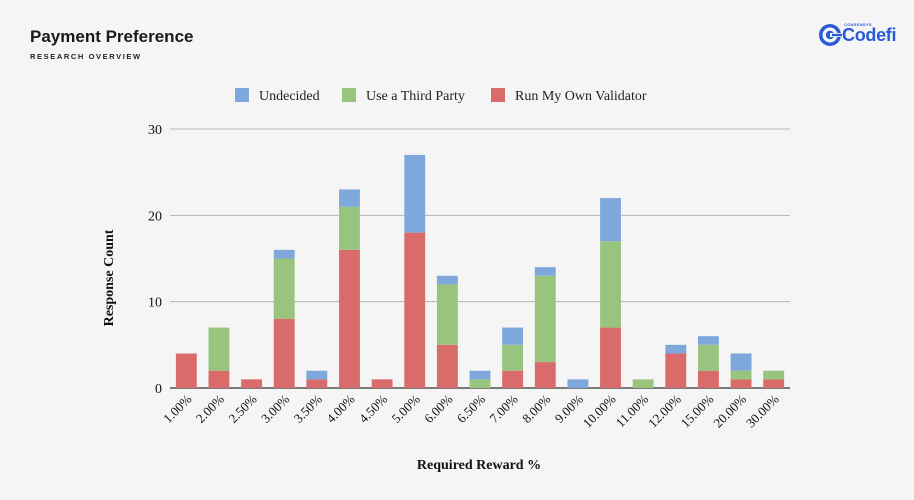  What do you see at coordinates (869, 35) in the screenshot?
I see `codefi-wordmark: Codefi` at bounding box center [869, 35].